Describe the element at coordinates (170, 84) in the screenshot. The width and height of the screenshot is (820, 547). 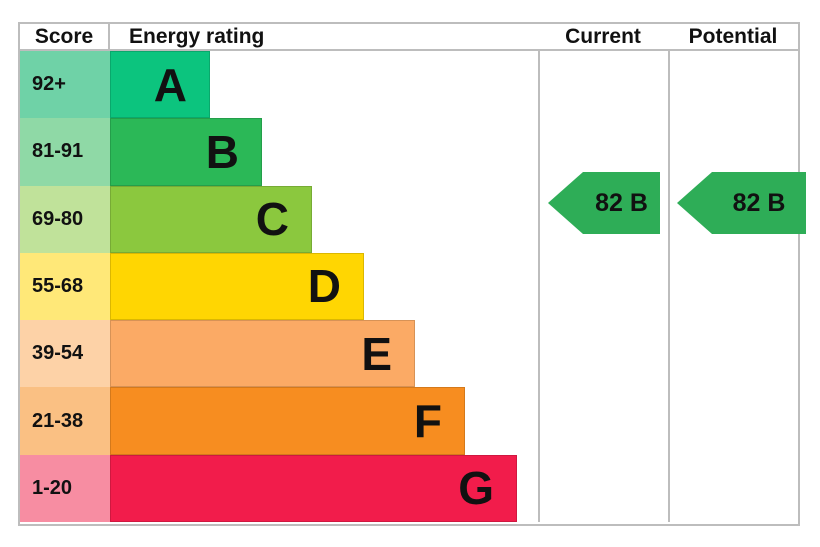
I see `rating-letter: A` at that location.